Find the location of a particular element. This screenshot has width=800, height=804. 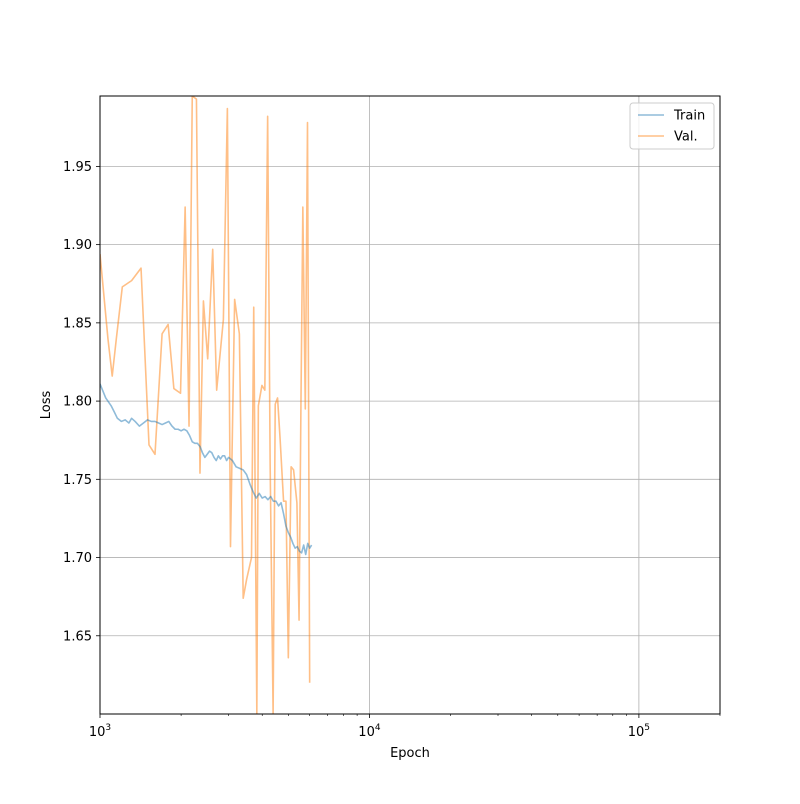

x-tick-label: 10⁵ is located at coordinates (639, 731).